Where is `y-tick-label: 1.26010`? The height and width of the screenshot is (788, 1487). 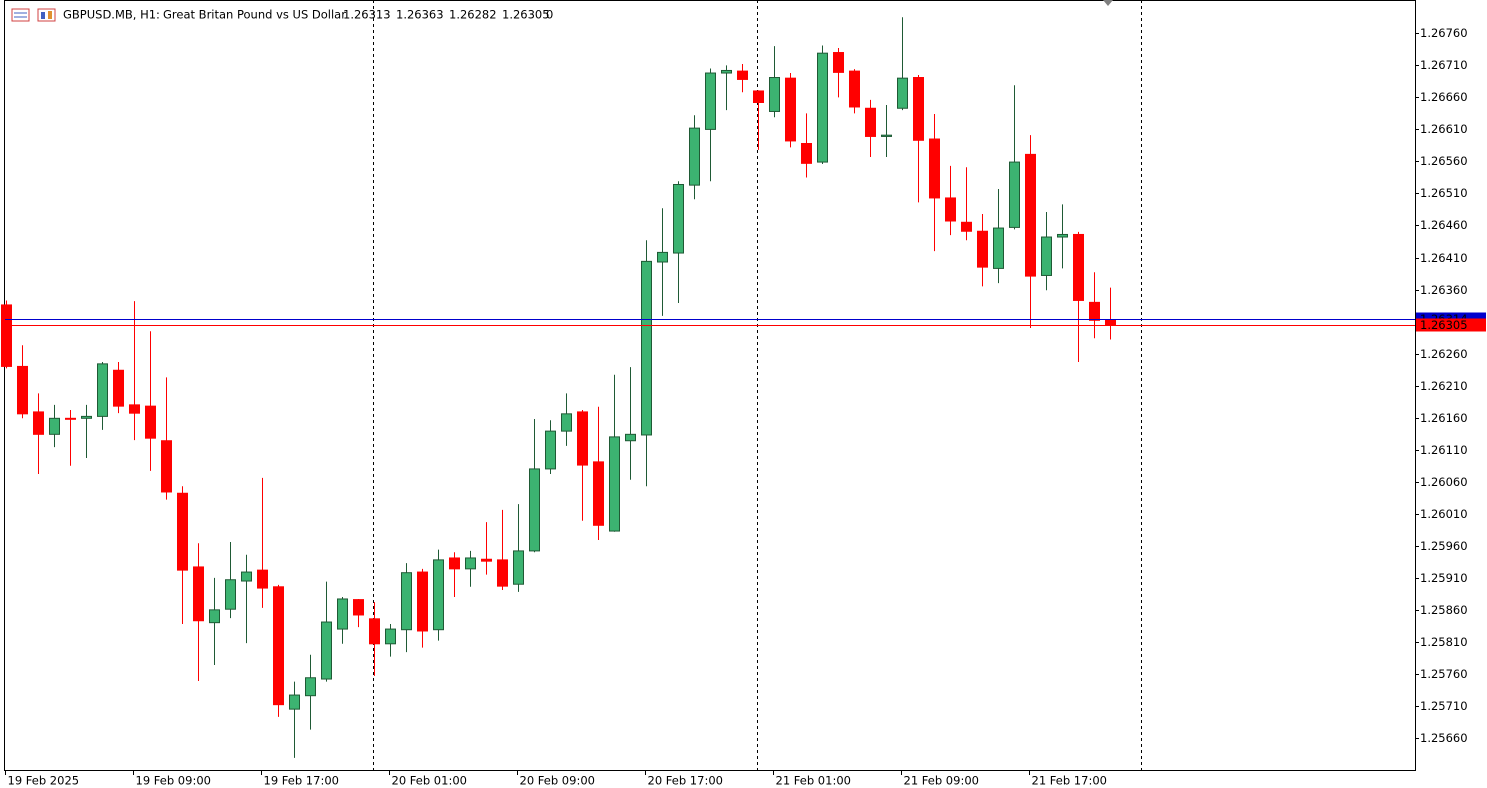
y-tick-label: 1.26010 is located at coordinates (1444, 514).